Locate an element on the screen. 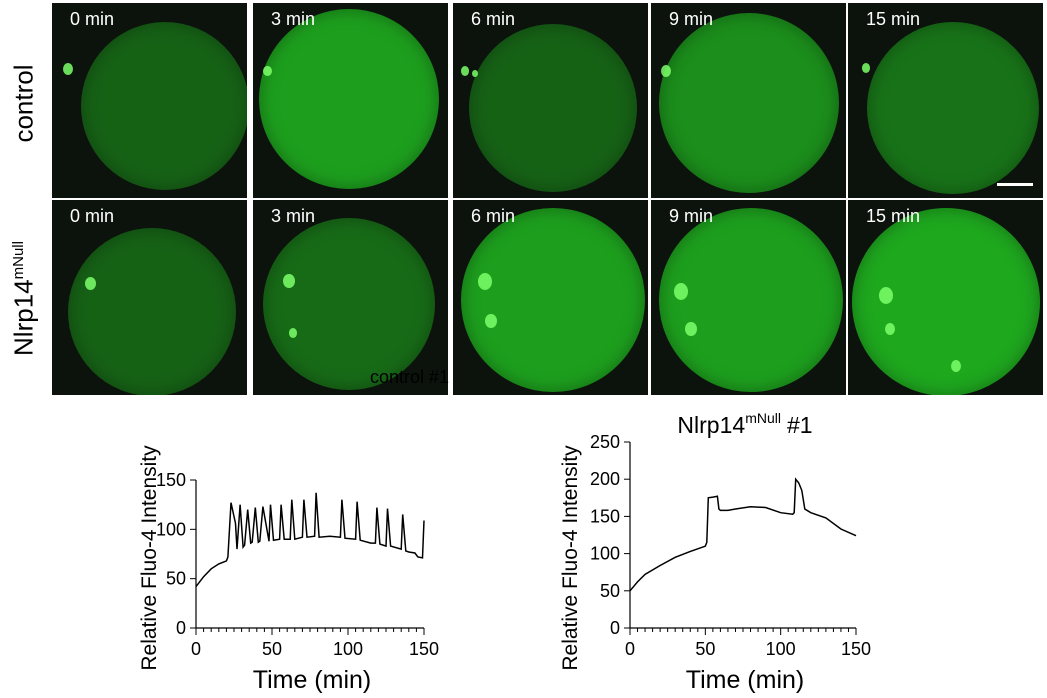  chart-control-y-tick-label: 150 is located at coordinates (171, 480).